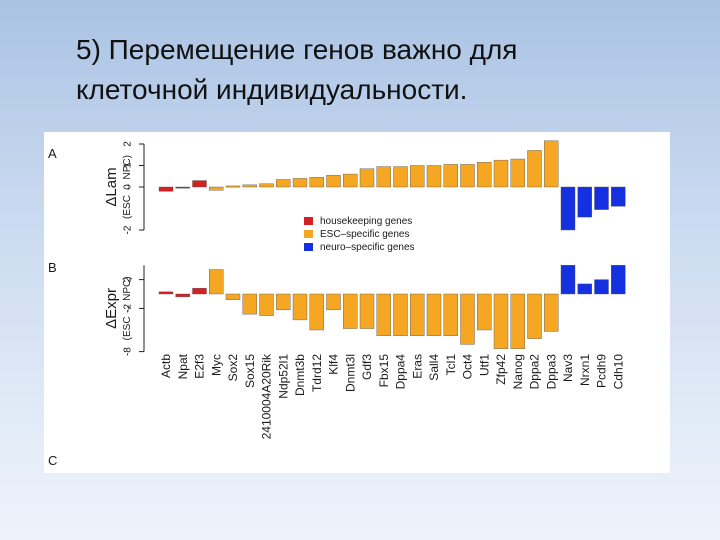  What do you see at coordinates (584, 202) in the screenshot?
I see `panel-a-bar-nrxn1` at bounding box center [584, 202].